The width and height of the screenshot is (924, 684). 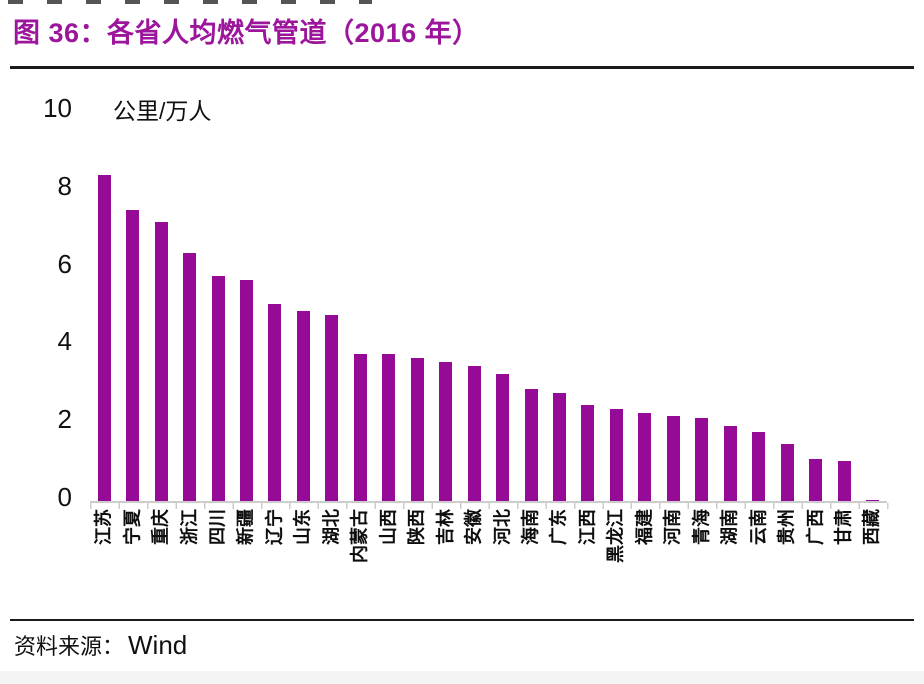 What do you see at coordinates (245, 527) in the screenshot?
I see `x-tick-label: 新疆` at bounding box center [245, 527].